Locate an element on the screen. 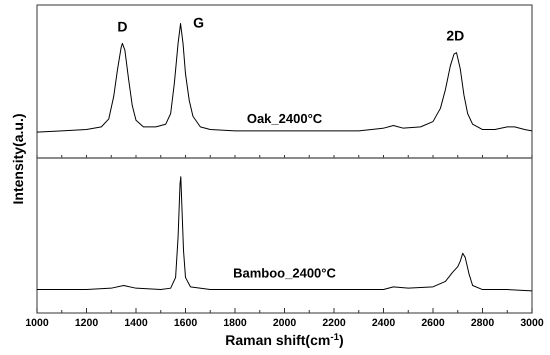  x-tick-label: 2600 is located at coordinates (433, 323).